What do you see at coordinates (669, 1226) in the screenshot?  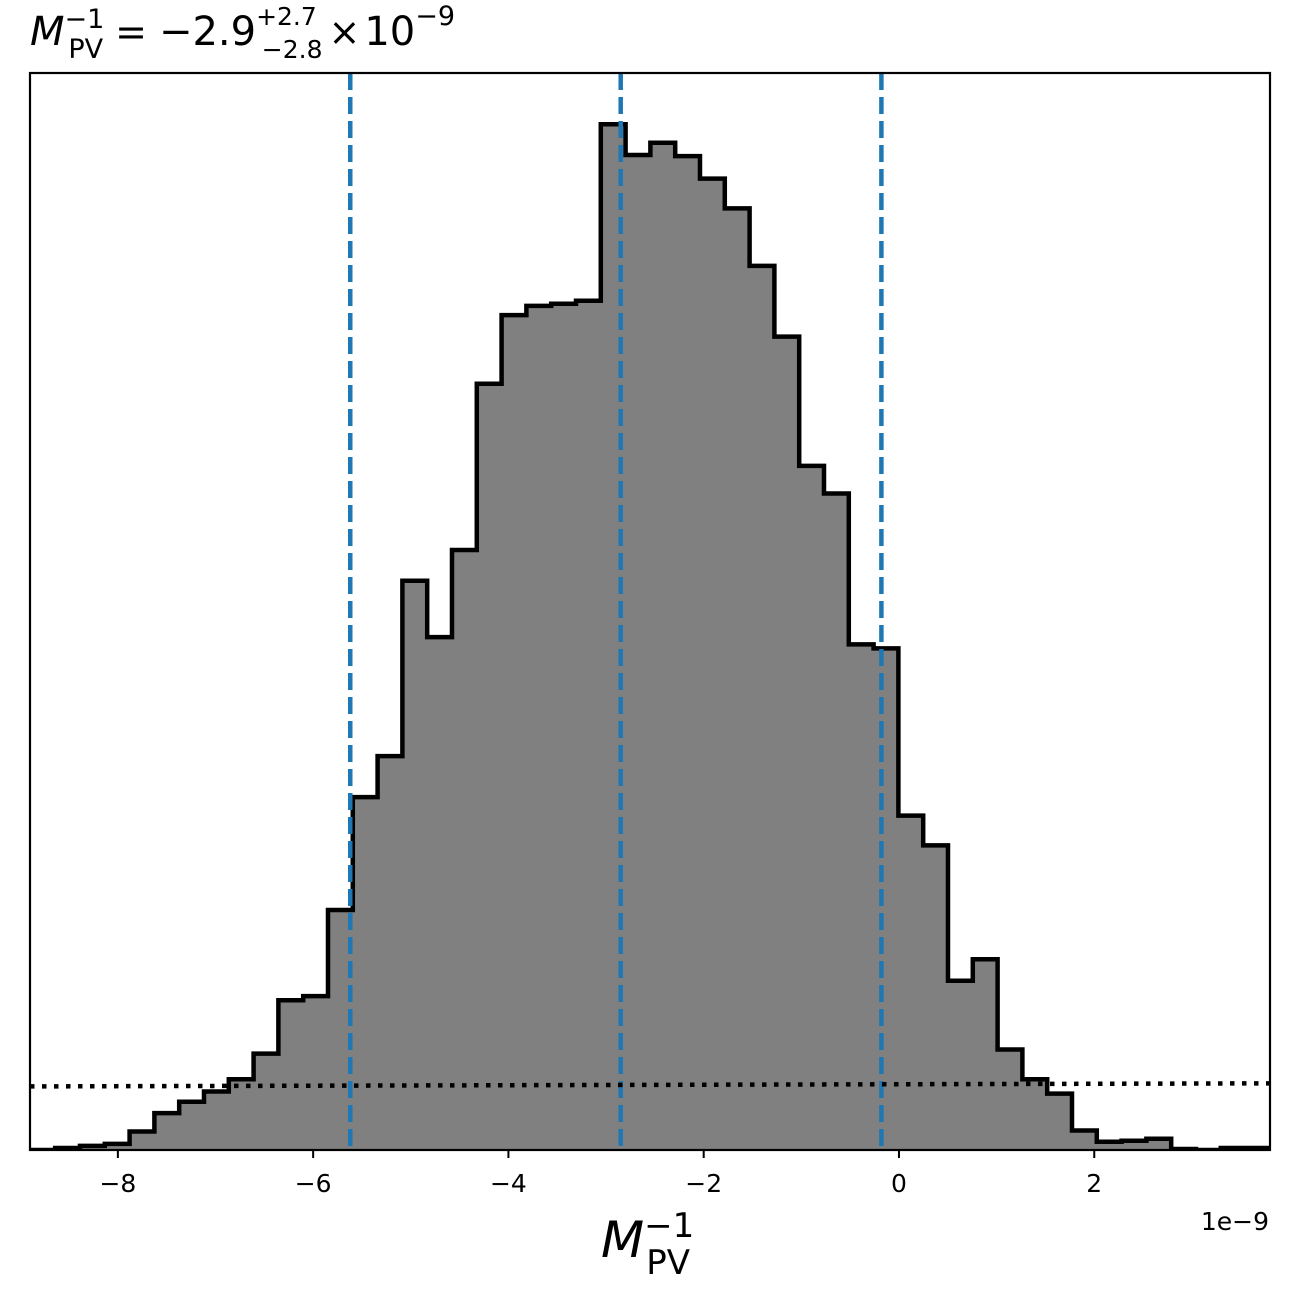 I see `xlabel-superscript: −1` at bounding box center [669, 1226].